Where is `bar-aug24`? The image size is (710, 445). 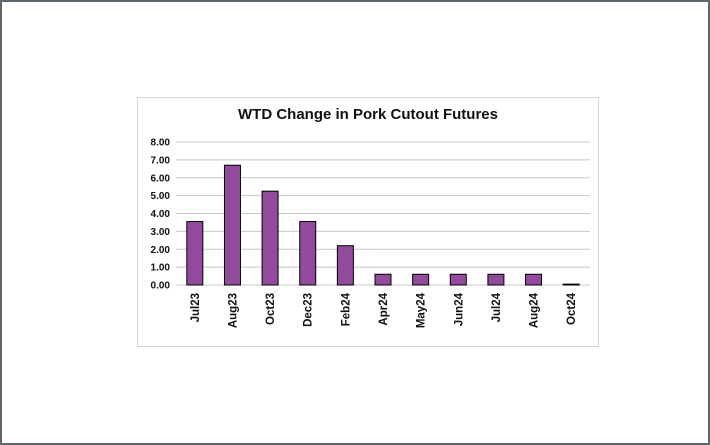 bar-aug24 is located at coordinates (534, 279).